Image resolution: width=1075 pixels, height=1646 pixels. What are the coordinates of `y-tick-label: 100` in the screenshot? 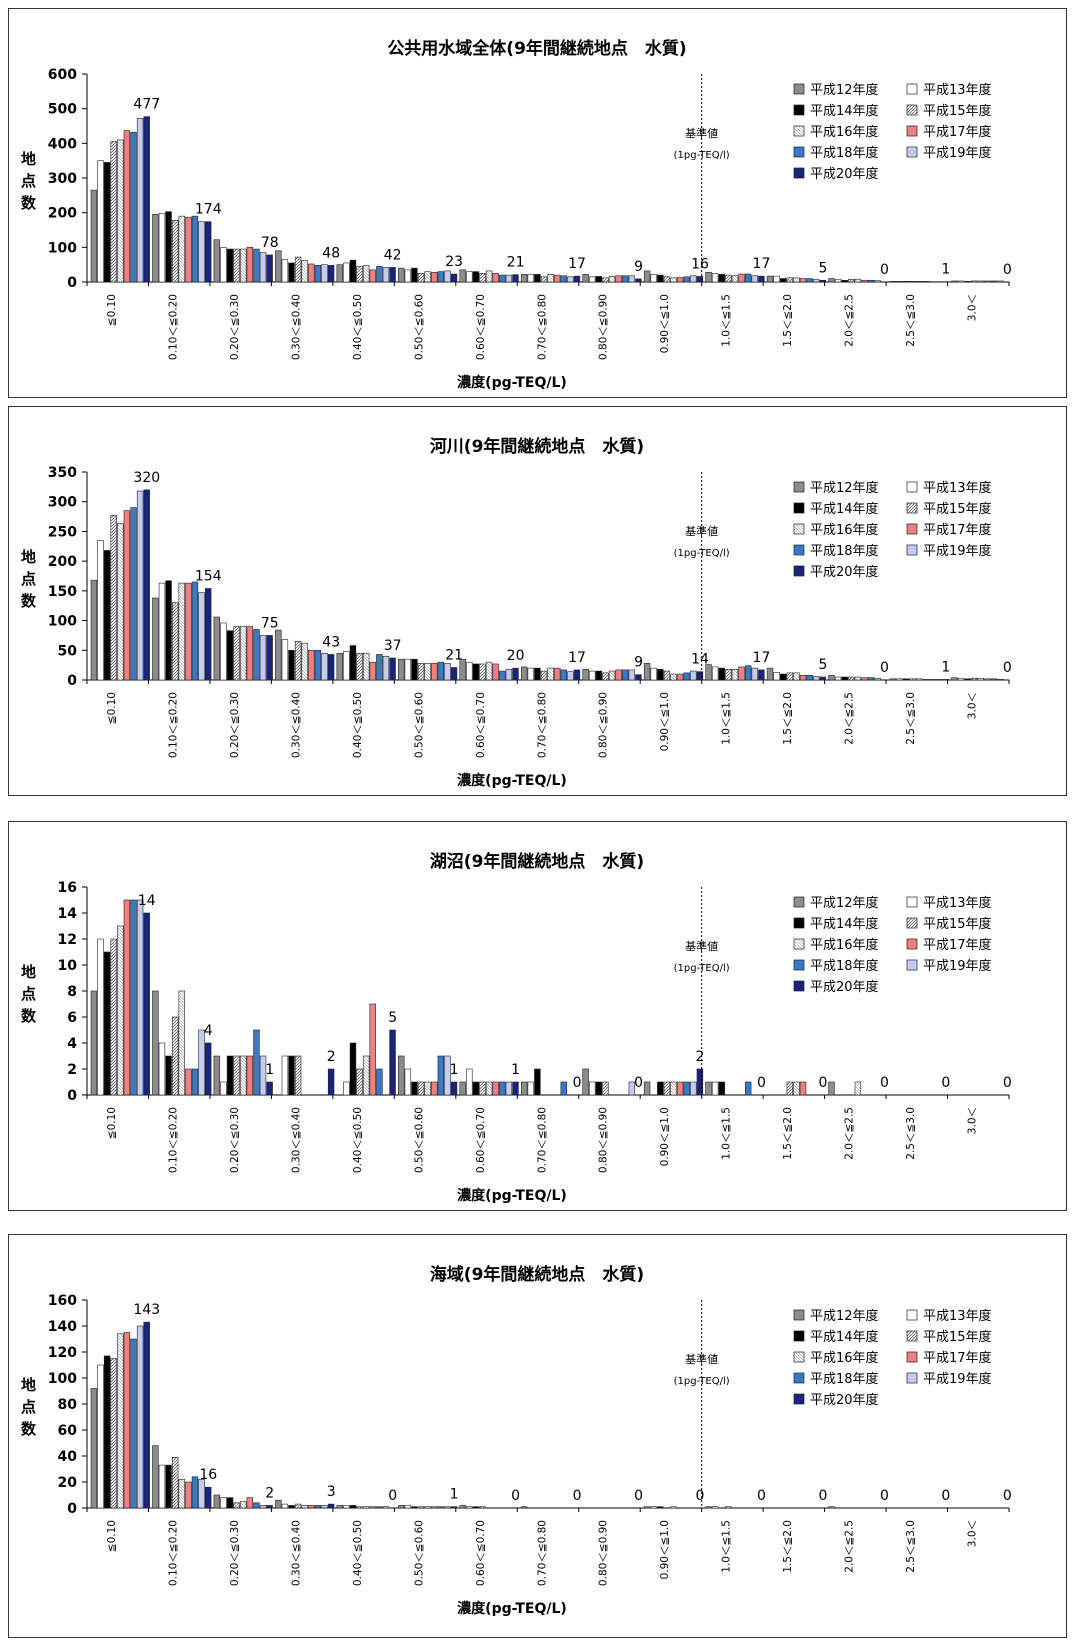 It's located at (62, 1379).